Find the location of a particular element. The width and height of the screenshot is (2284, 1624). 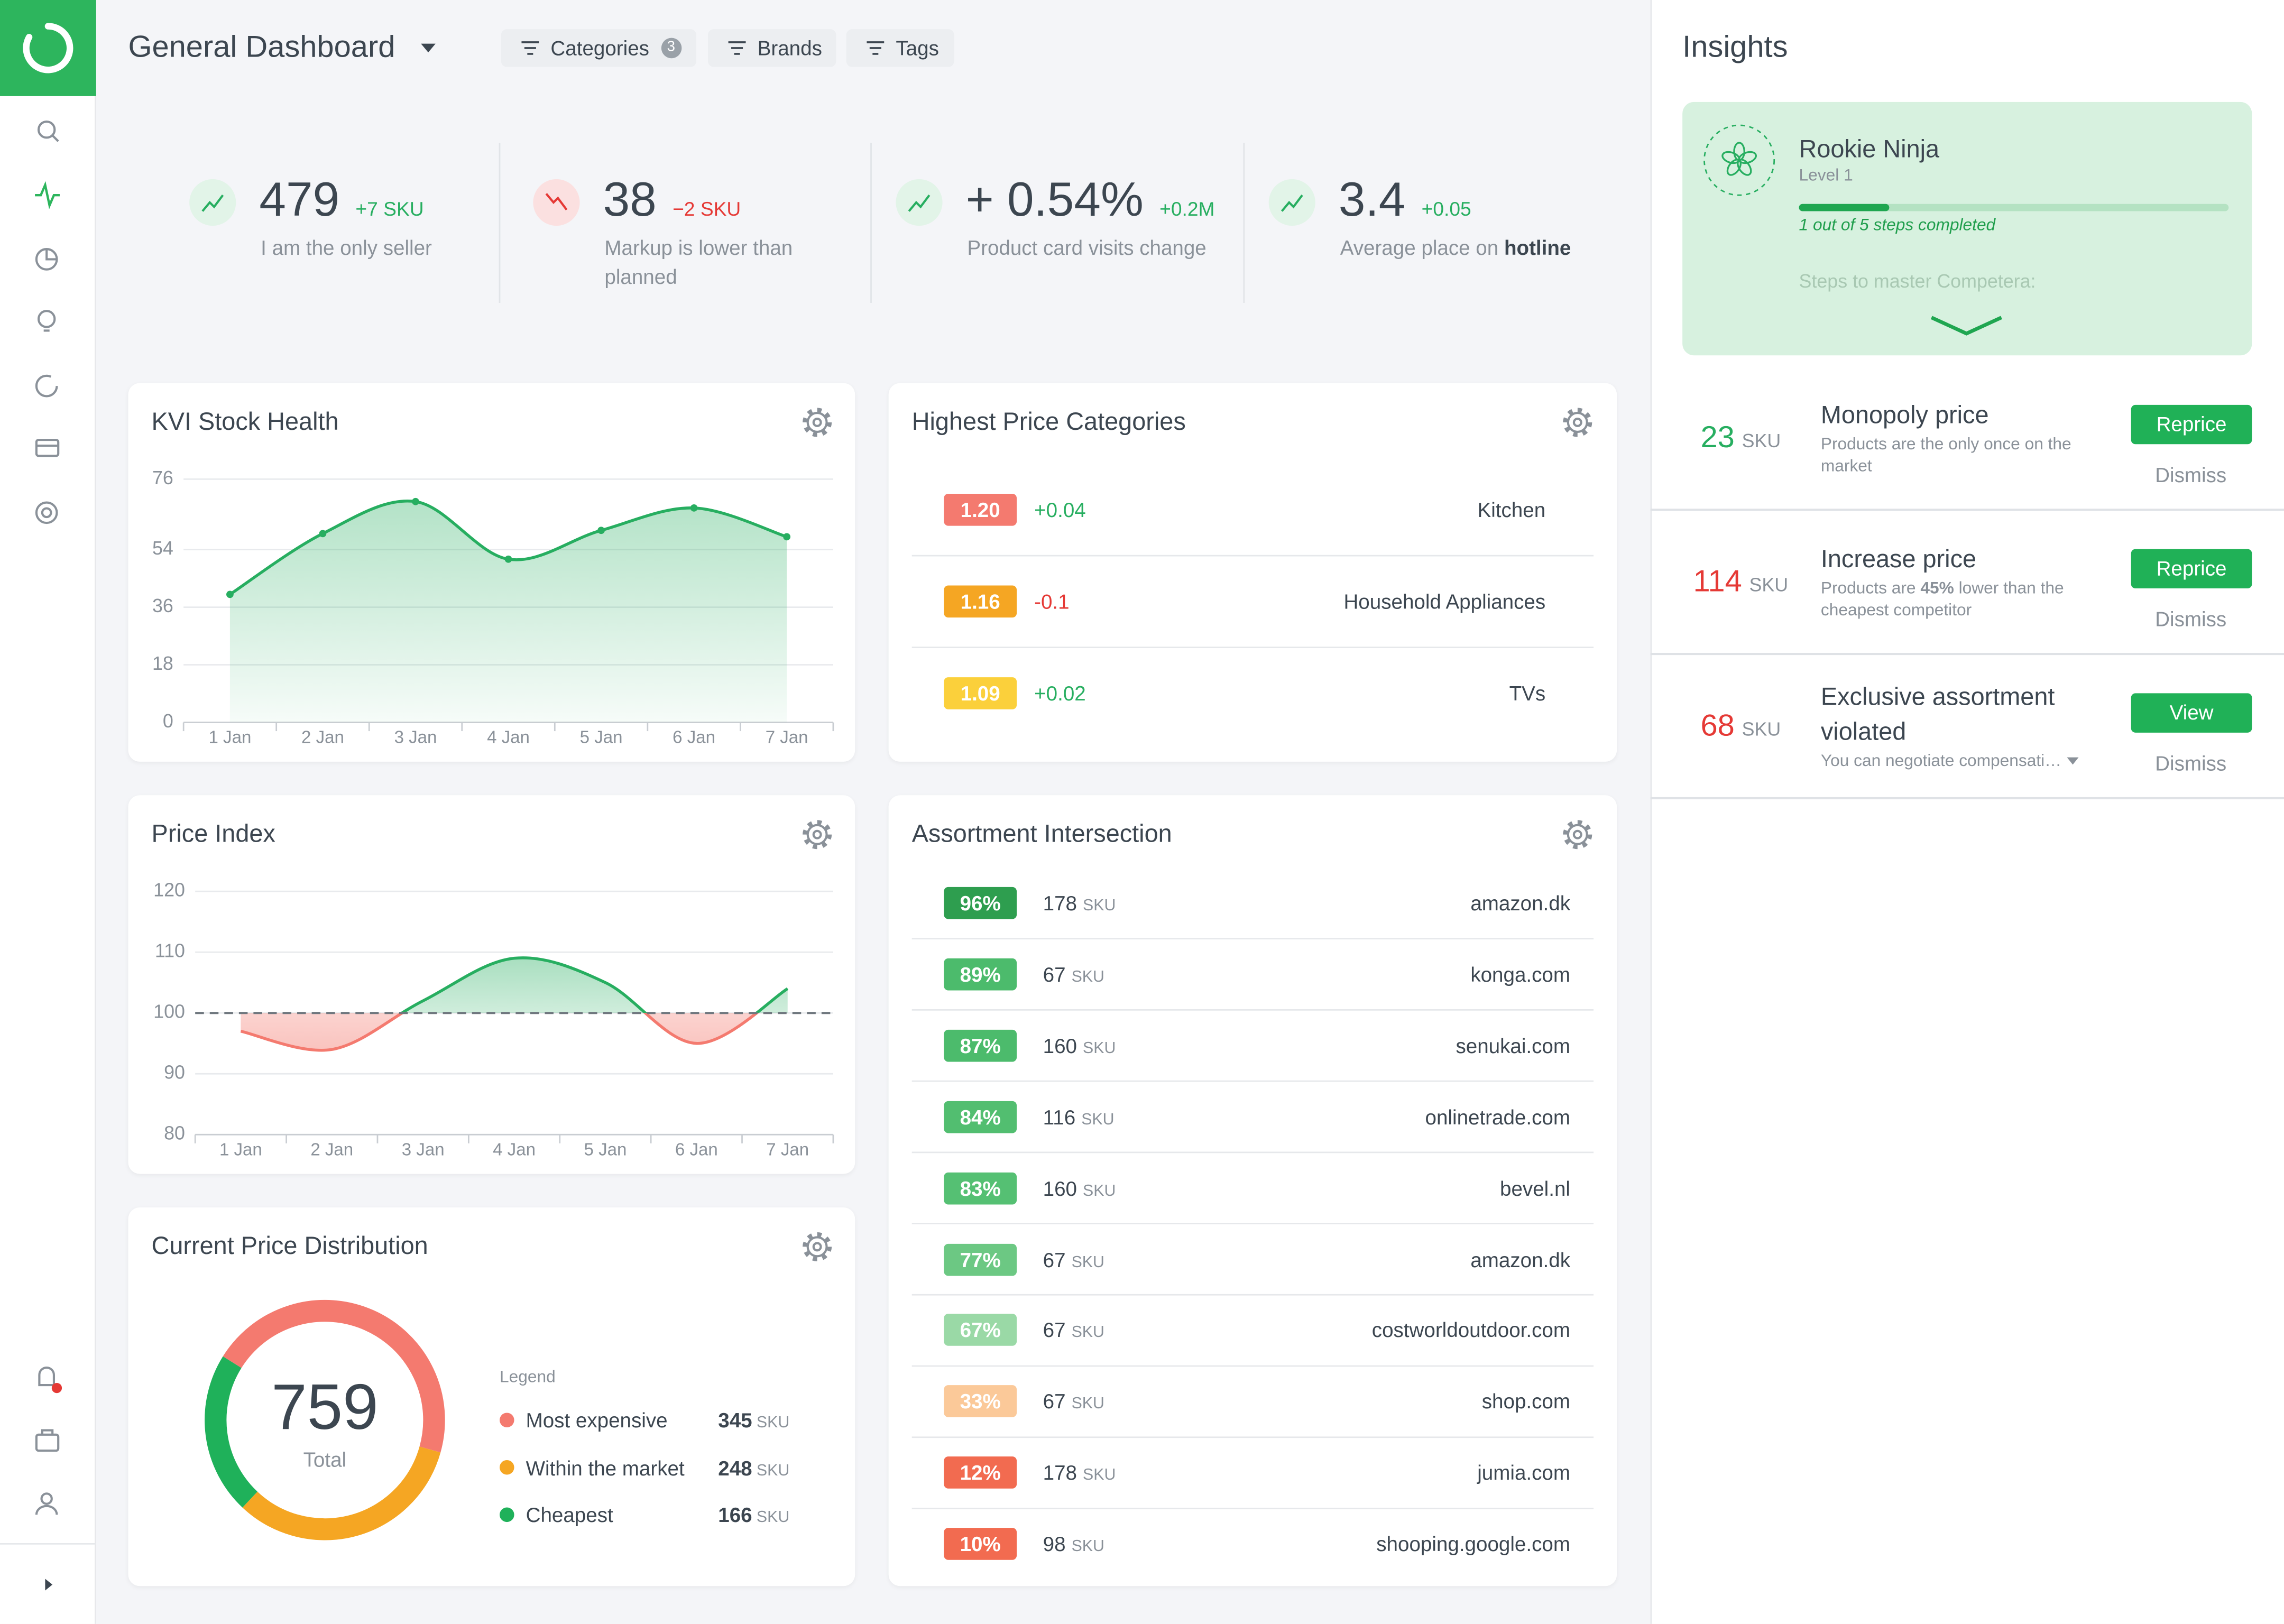

filter-button: Brands is located at coordinates (772, 48).